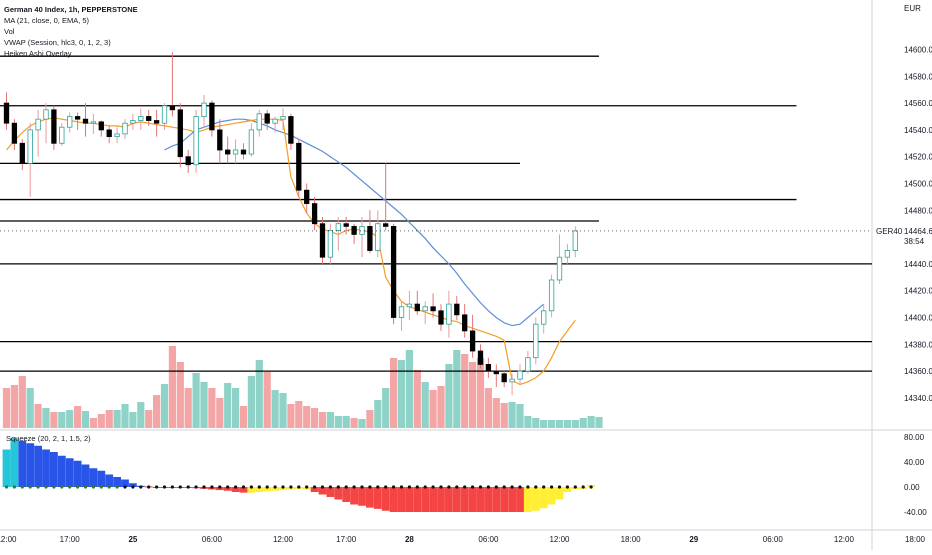  What do you see at coordinates (9, 31) in the screenshot?
I see `indicator-volume-label: Vol` at bounding box center [9, 31].